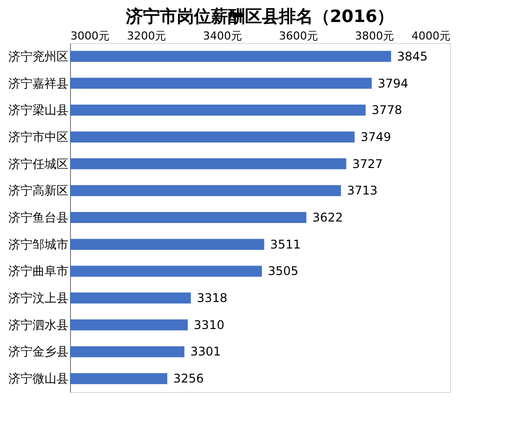 This screenshot has width=509, height=441. What do you see at coordinates (393, 83) in the screenshot?
I see `data-label: 3794` at bounding box center [393, 83].